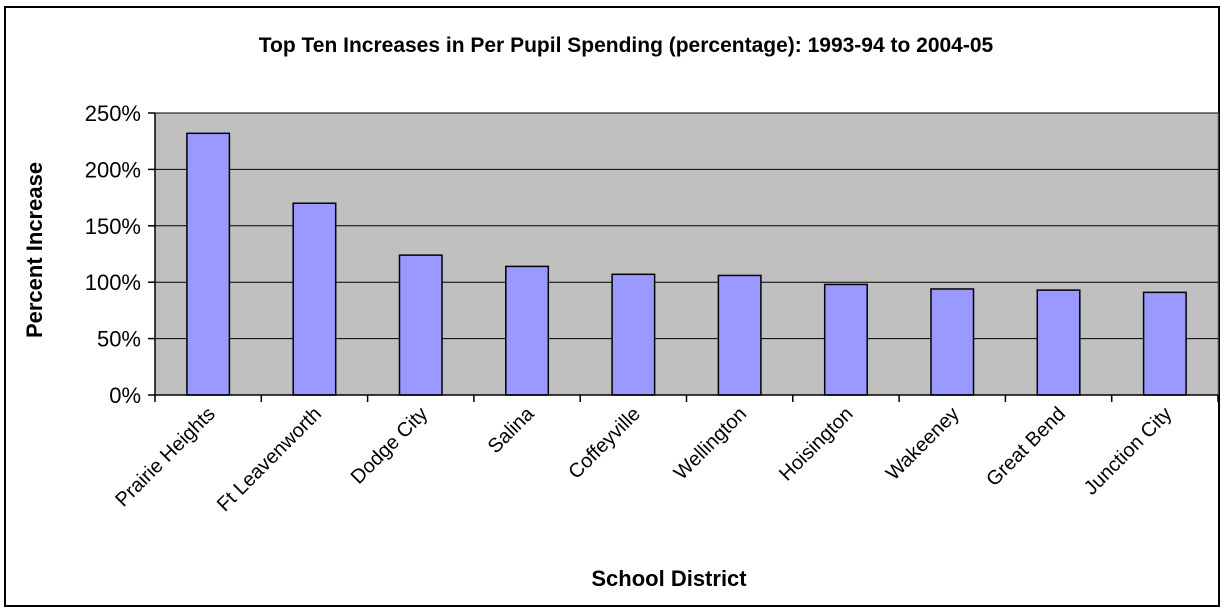 This screenshot has width=1226, height=613. Describe the element at coordinates (269, 459) in the screenshot. I see `x-tick-label: Ft Leavenworth` at that location.